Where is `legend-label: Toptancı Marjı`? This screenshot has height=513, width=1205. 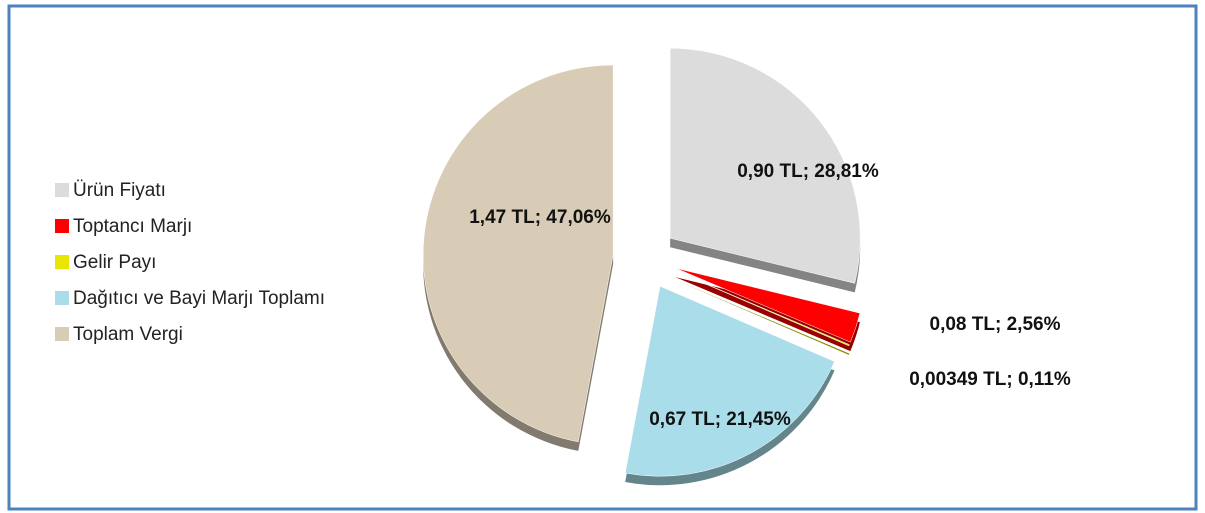
legend-label: Toptancı Marjı is located at coordinates (132, 226).